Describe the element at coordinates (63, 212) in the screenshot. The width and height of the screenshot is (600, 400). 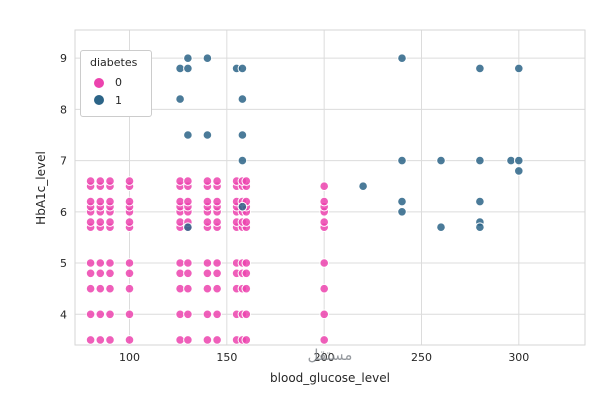
I see `y-tick-label: 6` at that location.